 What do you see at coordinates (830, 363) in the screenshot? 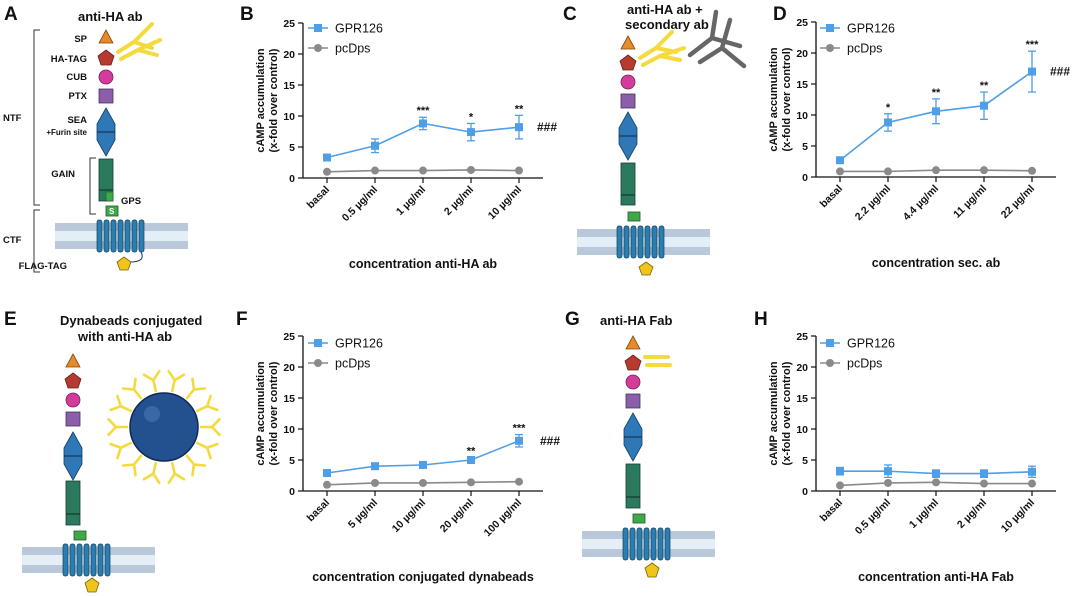
I see `chart-h-legend-pcdps-marker` at bounding box center [830, 363].